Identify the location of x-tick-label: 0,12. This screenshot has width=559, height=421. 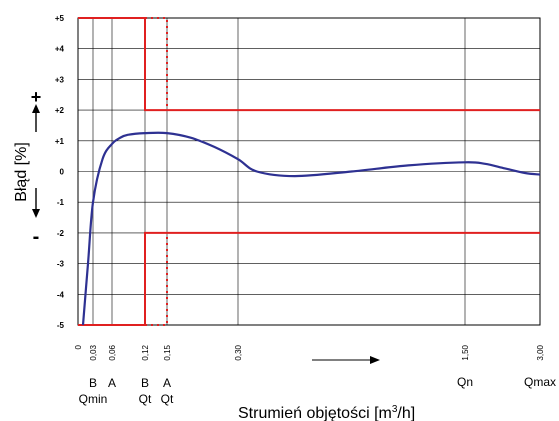
(145, 352).